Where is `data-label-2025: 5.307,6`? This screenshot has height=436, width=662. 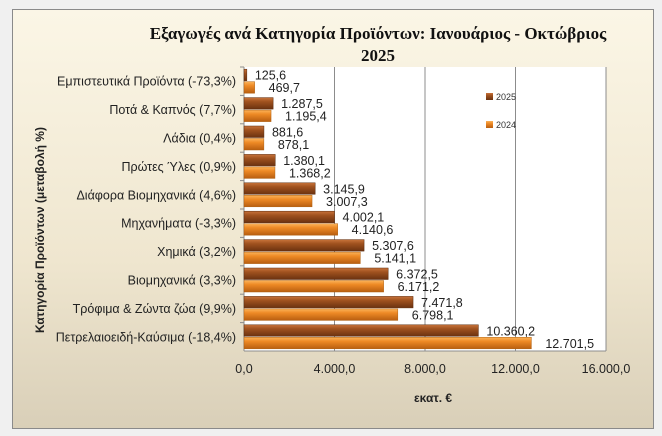
data-label-2025: 5.307,6 is located at coordinates (393, 246).